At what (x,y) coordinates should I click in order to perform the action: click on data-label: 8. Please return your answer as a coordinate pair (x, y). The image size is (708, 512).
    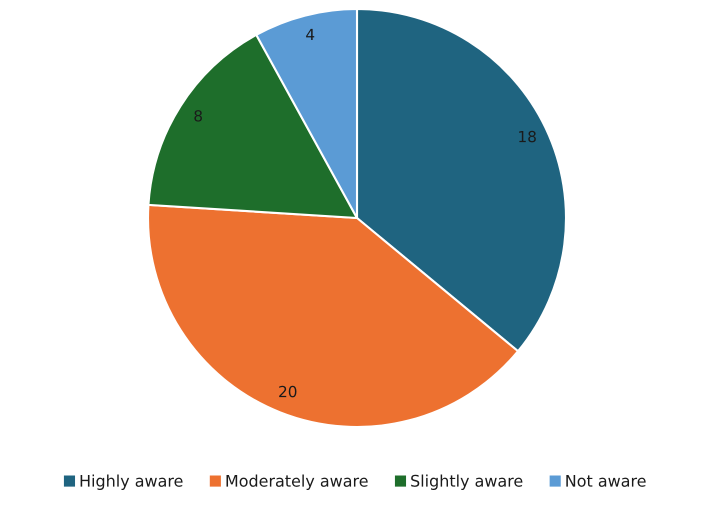
    Looking at the image, I should click on (198, 116).